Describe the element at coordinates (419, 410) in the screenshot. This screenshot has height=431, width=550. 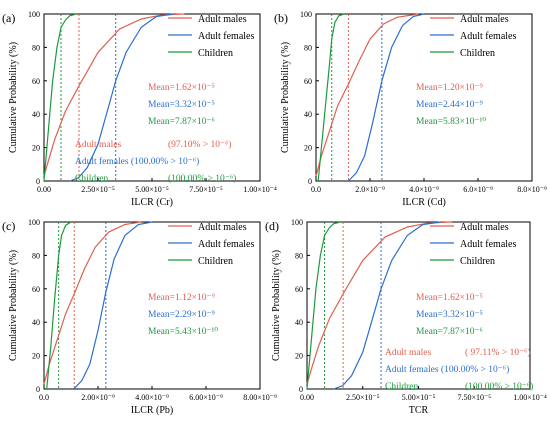
I see `x-axis-title: TCR` at that location.